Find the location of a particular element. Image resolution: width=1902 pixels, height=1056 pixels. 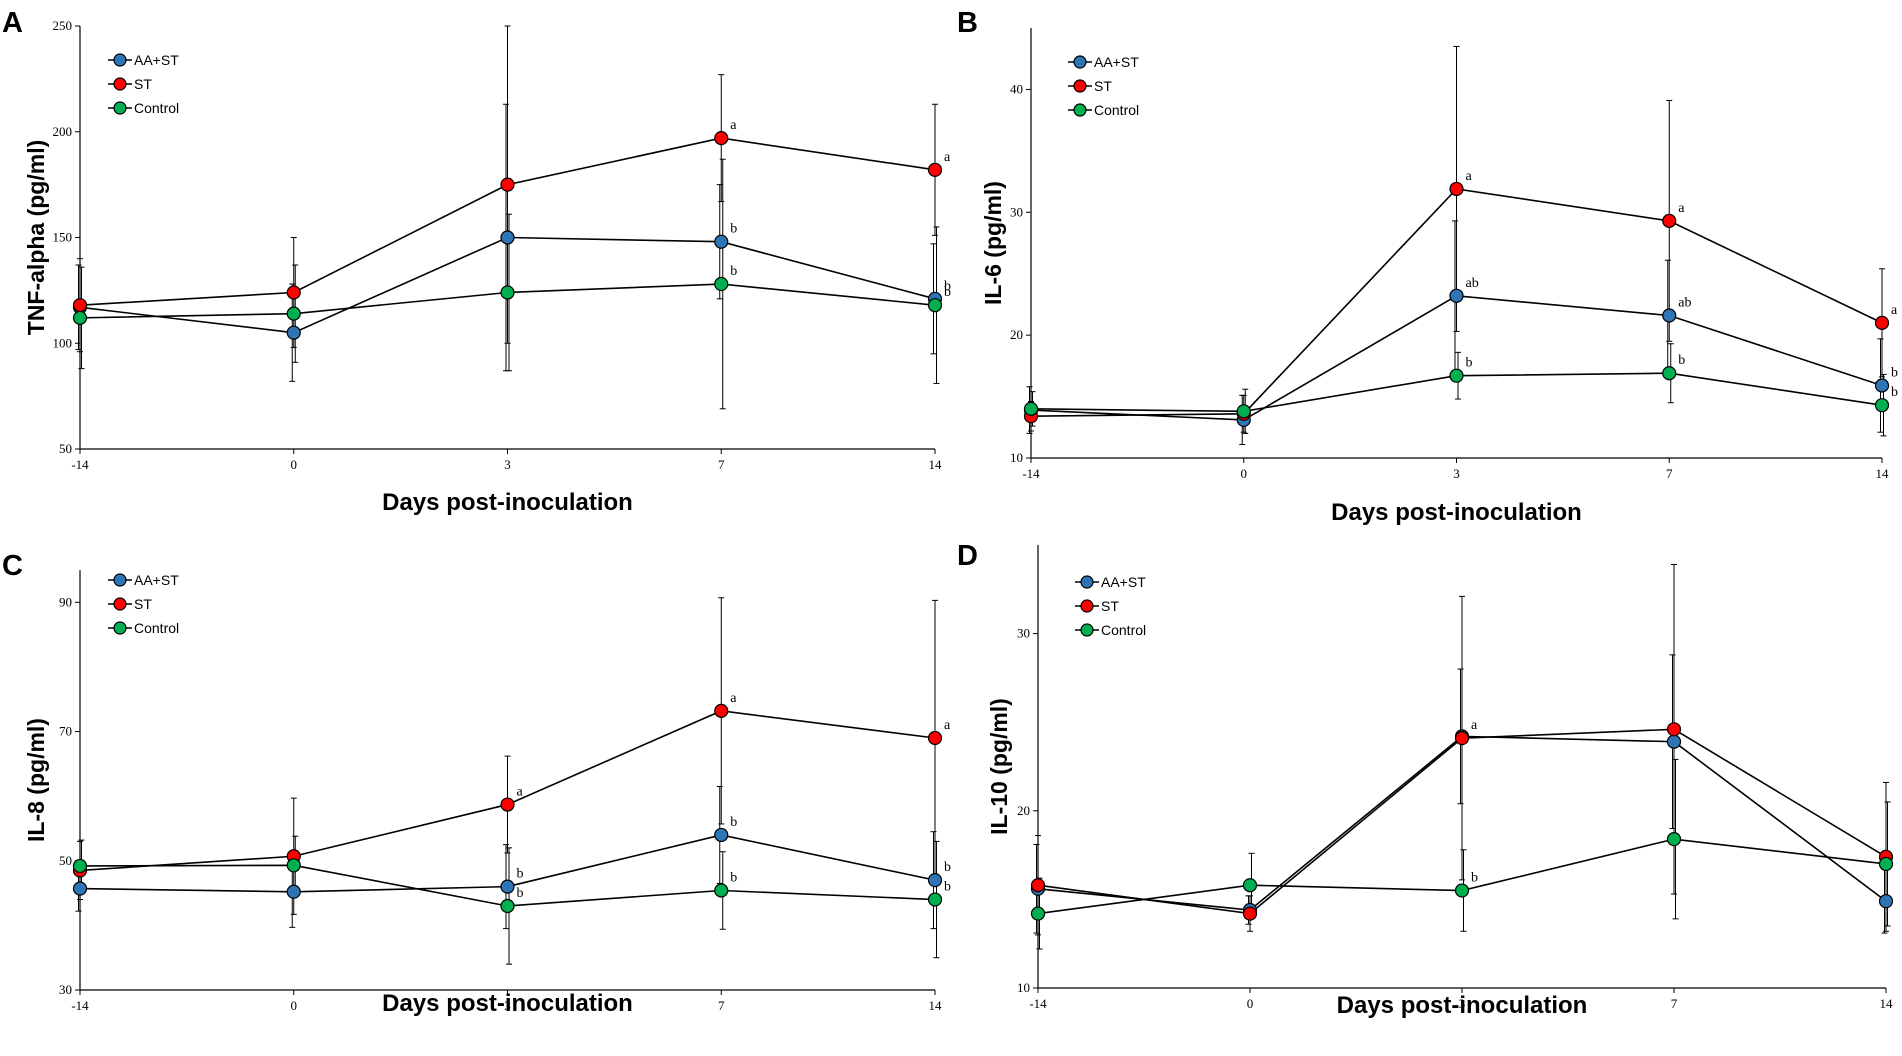

y-tick-label: 20 is located at coordinates (1016, 334).